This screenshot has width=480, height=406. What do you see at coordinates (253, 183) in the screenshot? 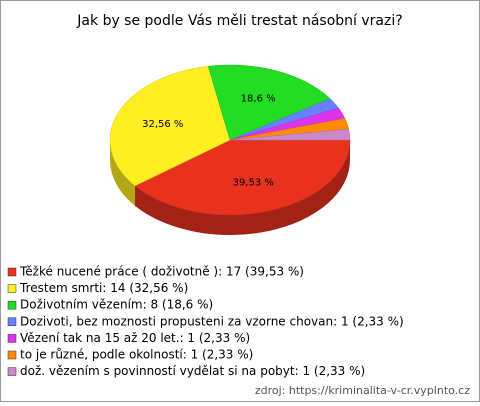
I see `data-label: 39,53 %` at bounding box center [253, 183].